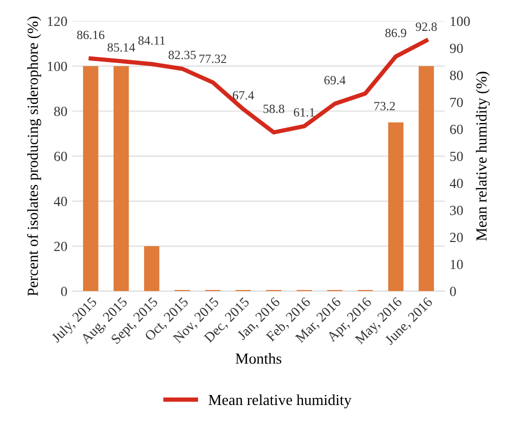 The height and width of the screenshot is (422, 517). What do you see at coordinates (212, 59) in the screenshot?
I see `data-label: 77.32` at bounding box center [212, 59].